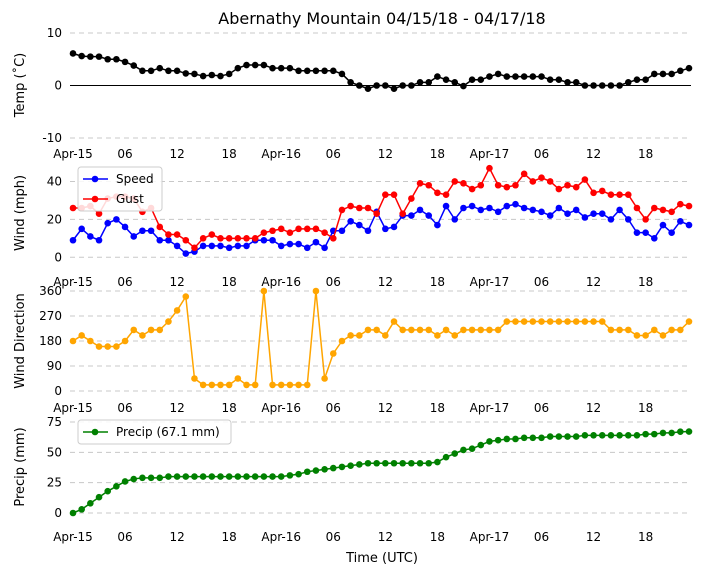 This screenshot has width=704, height=573. What do you see at coordinates (20, 341) in the screenshot?
I see `y-axis-label: Wind Direction` at bounding box center [20, 341].